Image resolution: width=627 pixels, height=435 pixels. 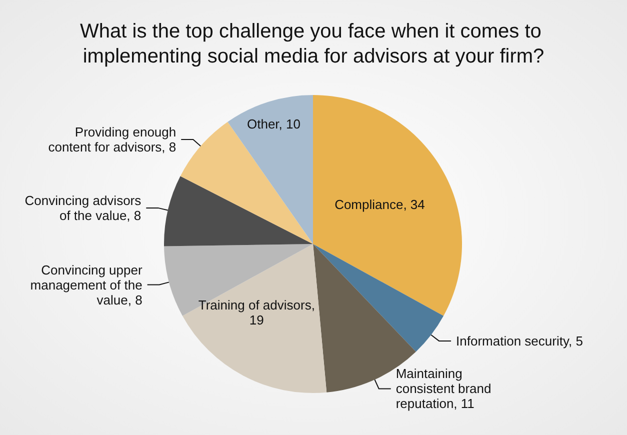 What do you see at coordinates (112, 139) in the screenshot?
I see `slice-label: Providing enough content for advisors, 8` at bounding box center [112, 139].